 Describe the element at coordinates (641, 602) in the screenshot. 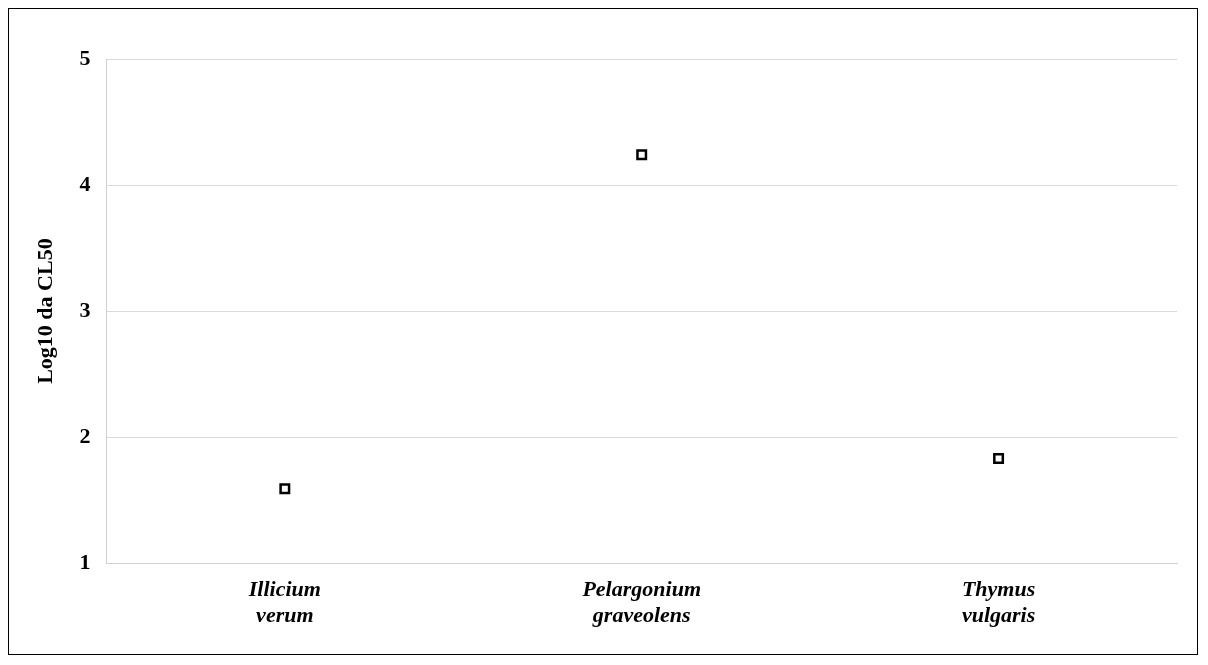

I see `x-tick-label: Pelargonium graveolens` at that location.